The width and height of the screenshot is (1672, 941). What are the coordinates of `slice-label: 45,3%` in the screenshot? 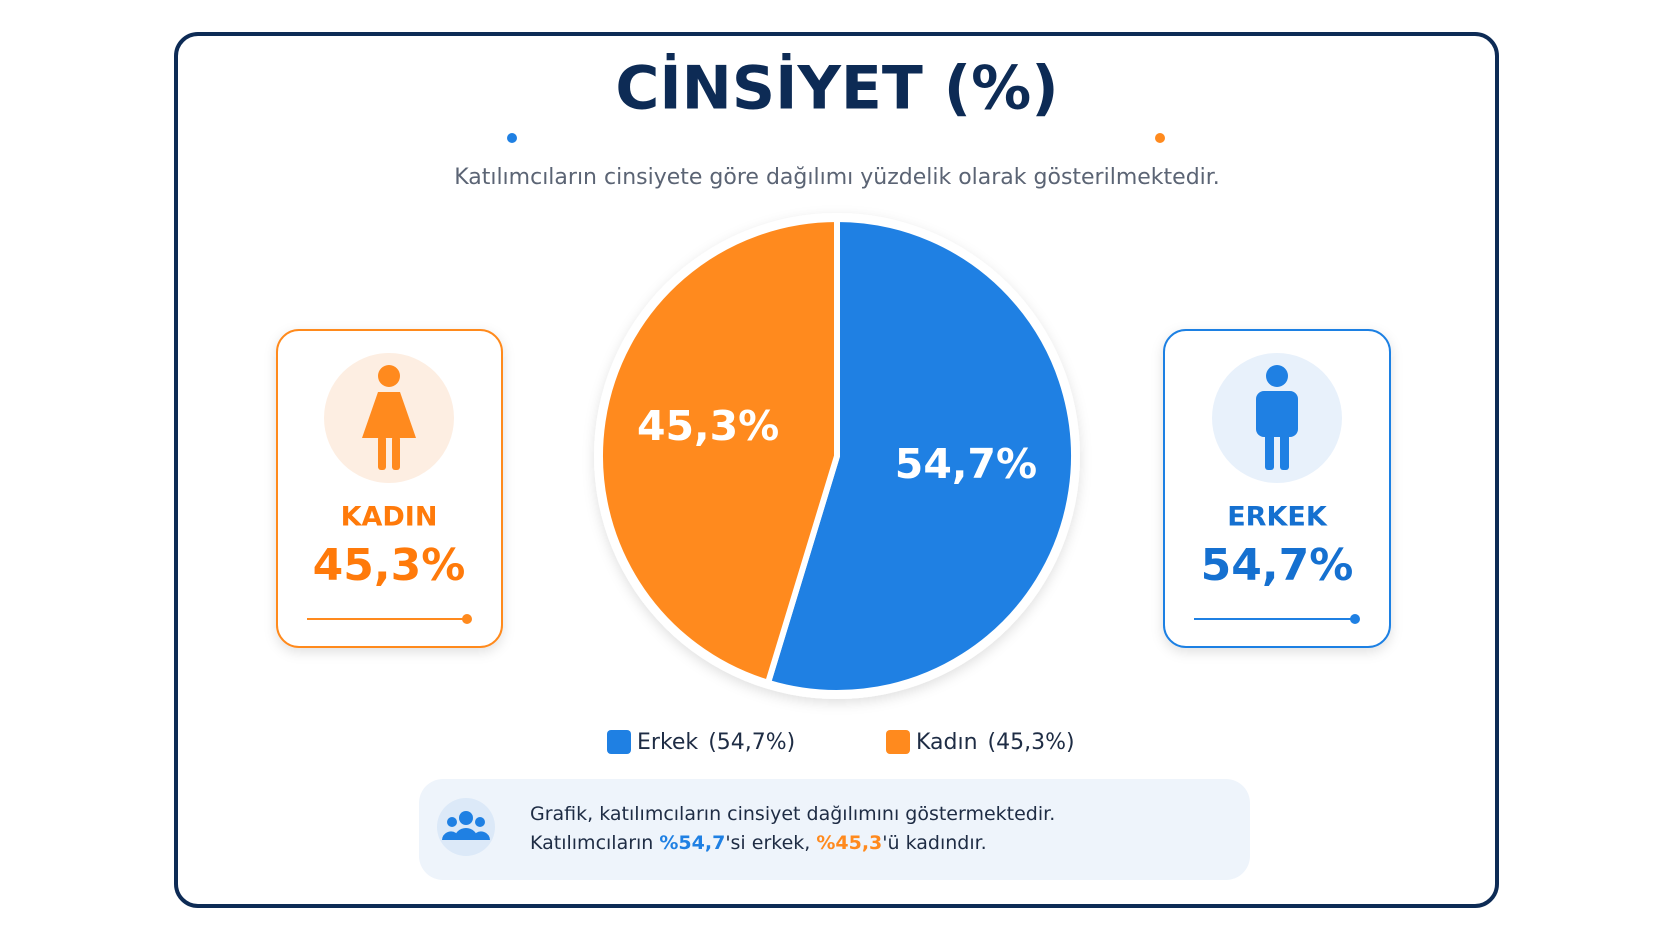 It's located at (708, 426).